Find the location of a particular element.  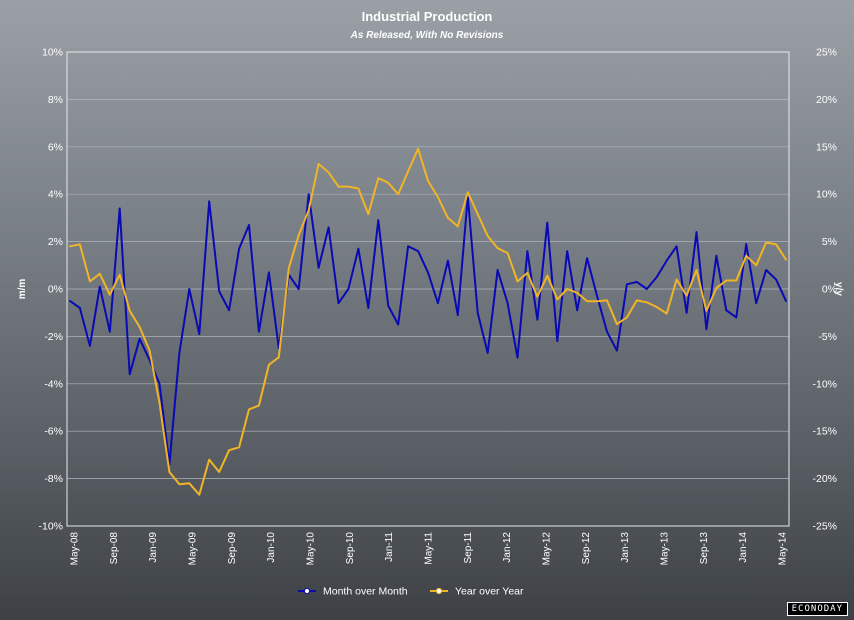

left-axis: 10% 8% 6% 4% 2% 0% -2% -4% -6% -8% -10% is located at coordinates (50, 290).